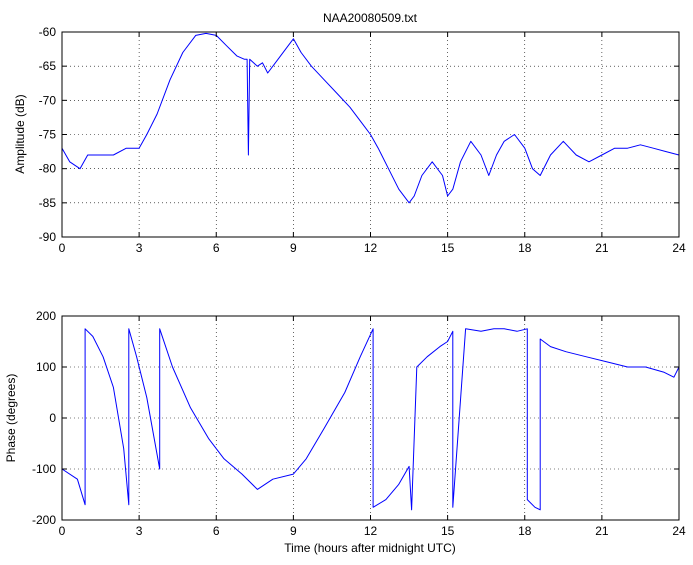 The height and width of the screenshot is (565, 693). I want to click on amplitude-y-tick-label: -75, so click(48, 135).